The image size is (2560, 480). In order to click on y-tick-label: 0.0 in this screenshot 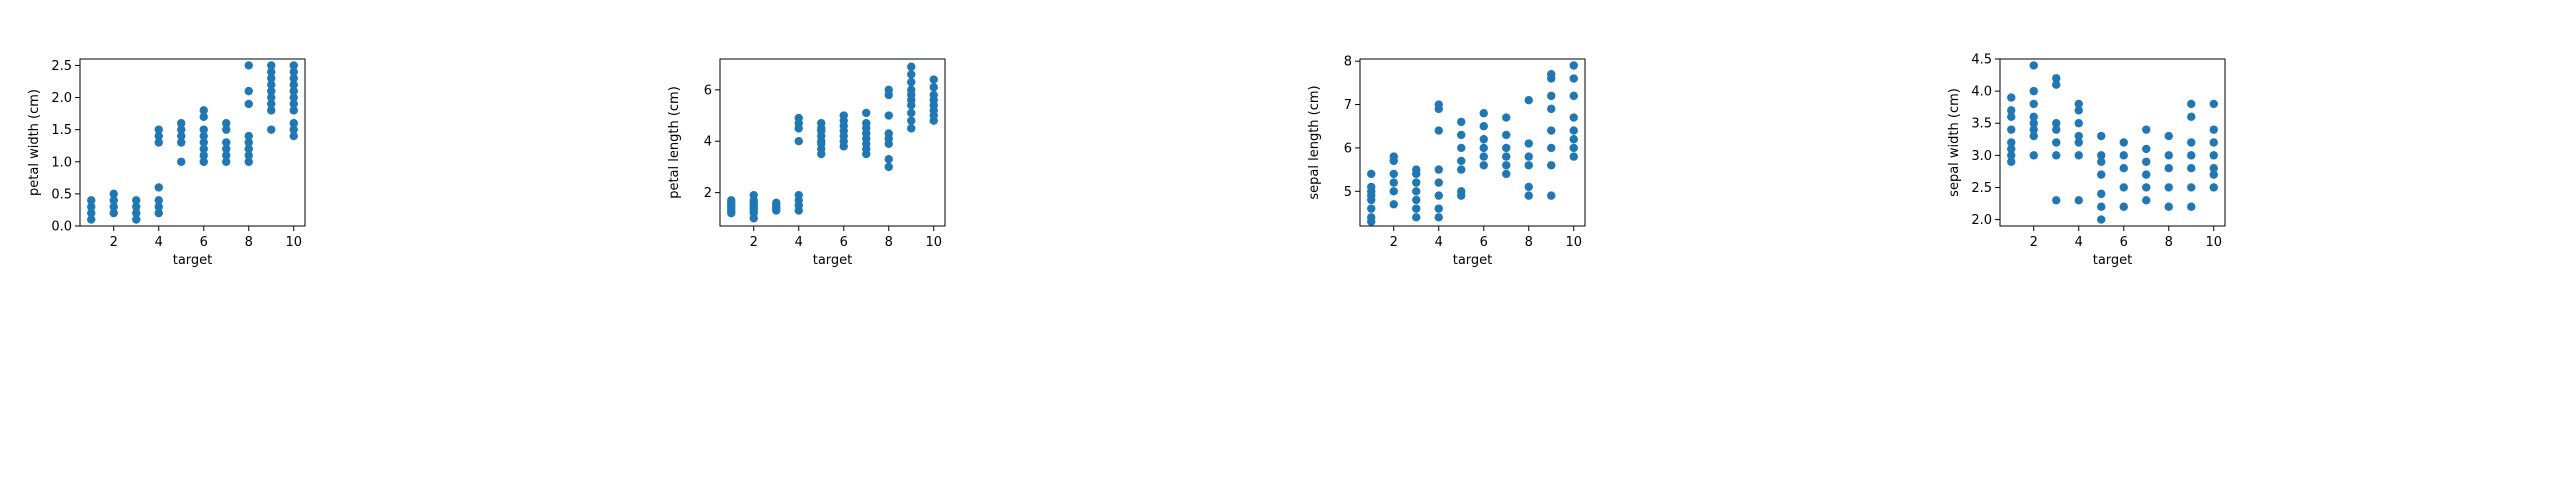, I will do `click(61, 227)`.